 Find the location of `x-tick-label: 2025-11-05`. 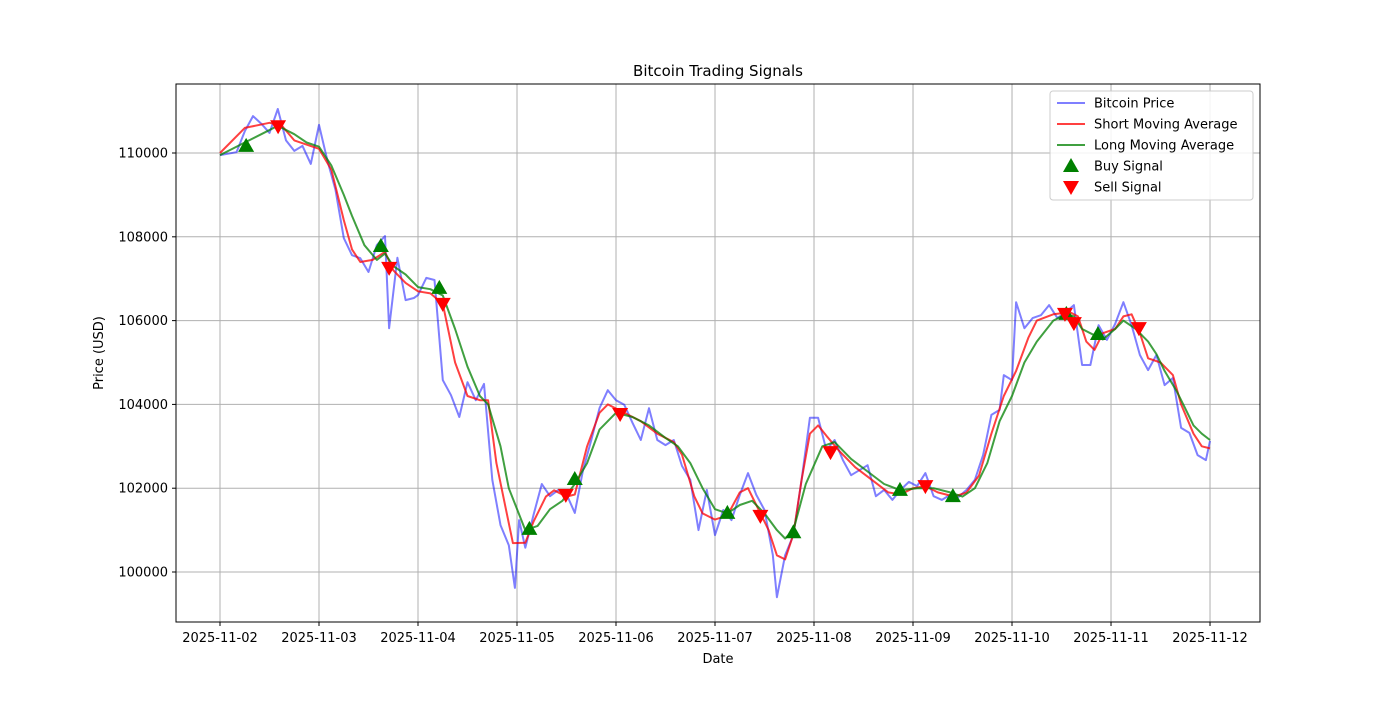

x-tick-label: 2025-11-05 is located at coordinates (517, 638).